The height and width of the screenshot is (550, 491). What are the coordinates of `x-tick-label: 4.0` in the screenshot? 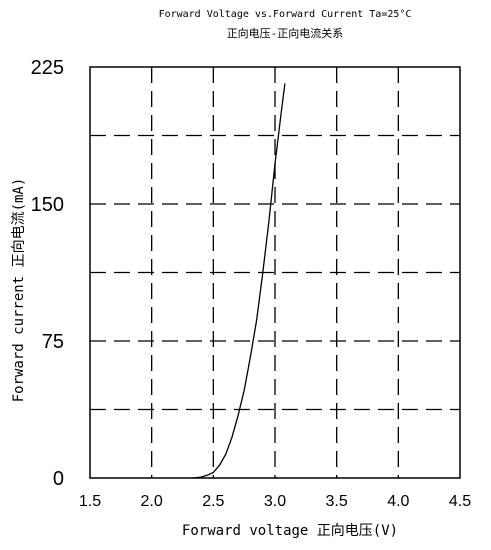 It's located at (398, 501).